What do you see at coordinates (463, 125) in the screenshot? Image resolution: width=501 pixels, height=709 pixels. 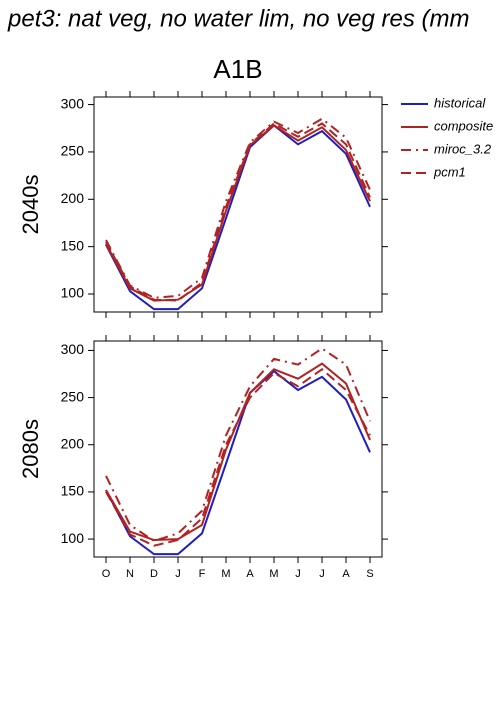 I see `legend-label: composite` at bounding box center [463, 125].